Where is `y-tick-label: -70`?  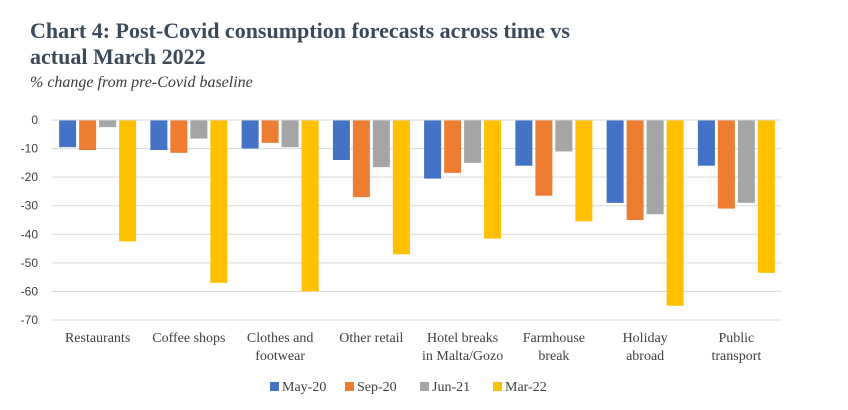 y-tick-label: -70 is located at coordinates (30, 320).